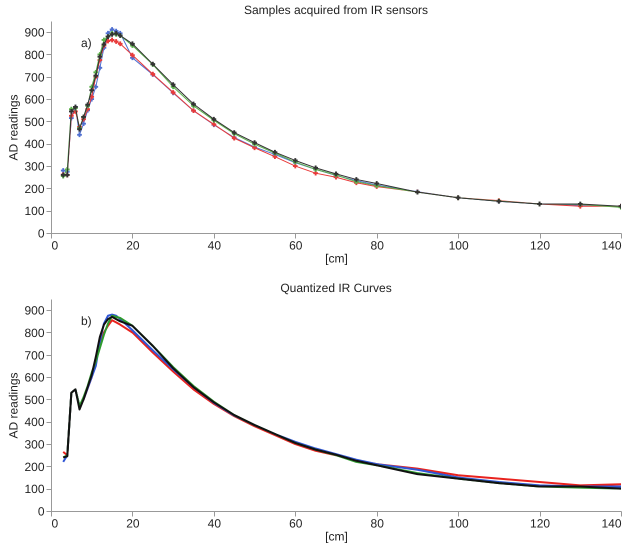 The height and width of the screenshot is (556, 644). Describe the element at coordinates (336, 10) in the screenshot. I see `chart-title: Samples acquired from IR sensors` at that location.